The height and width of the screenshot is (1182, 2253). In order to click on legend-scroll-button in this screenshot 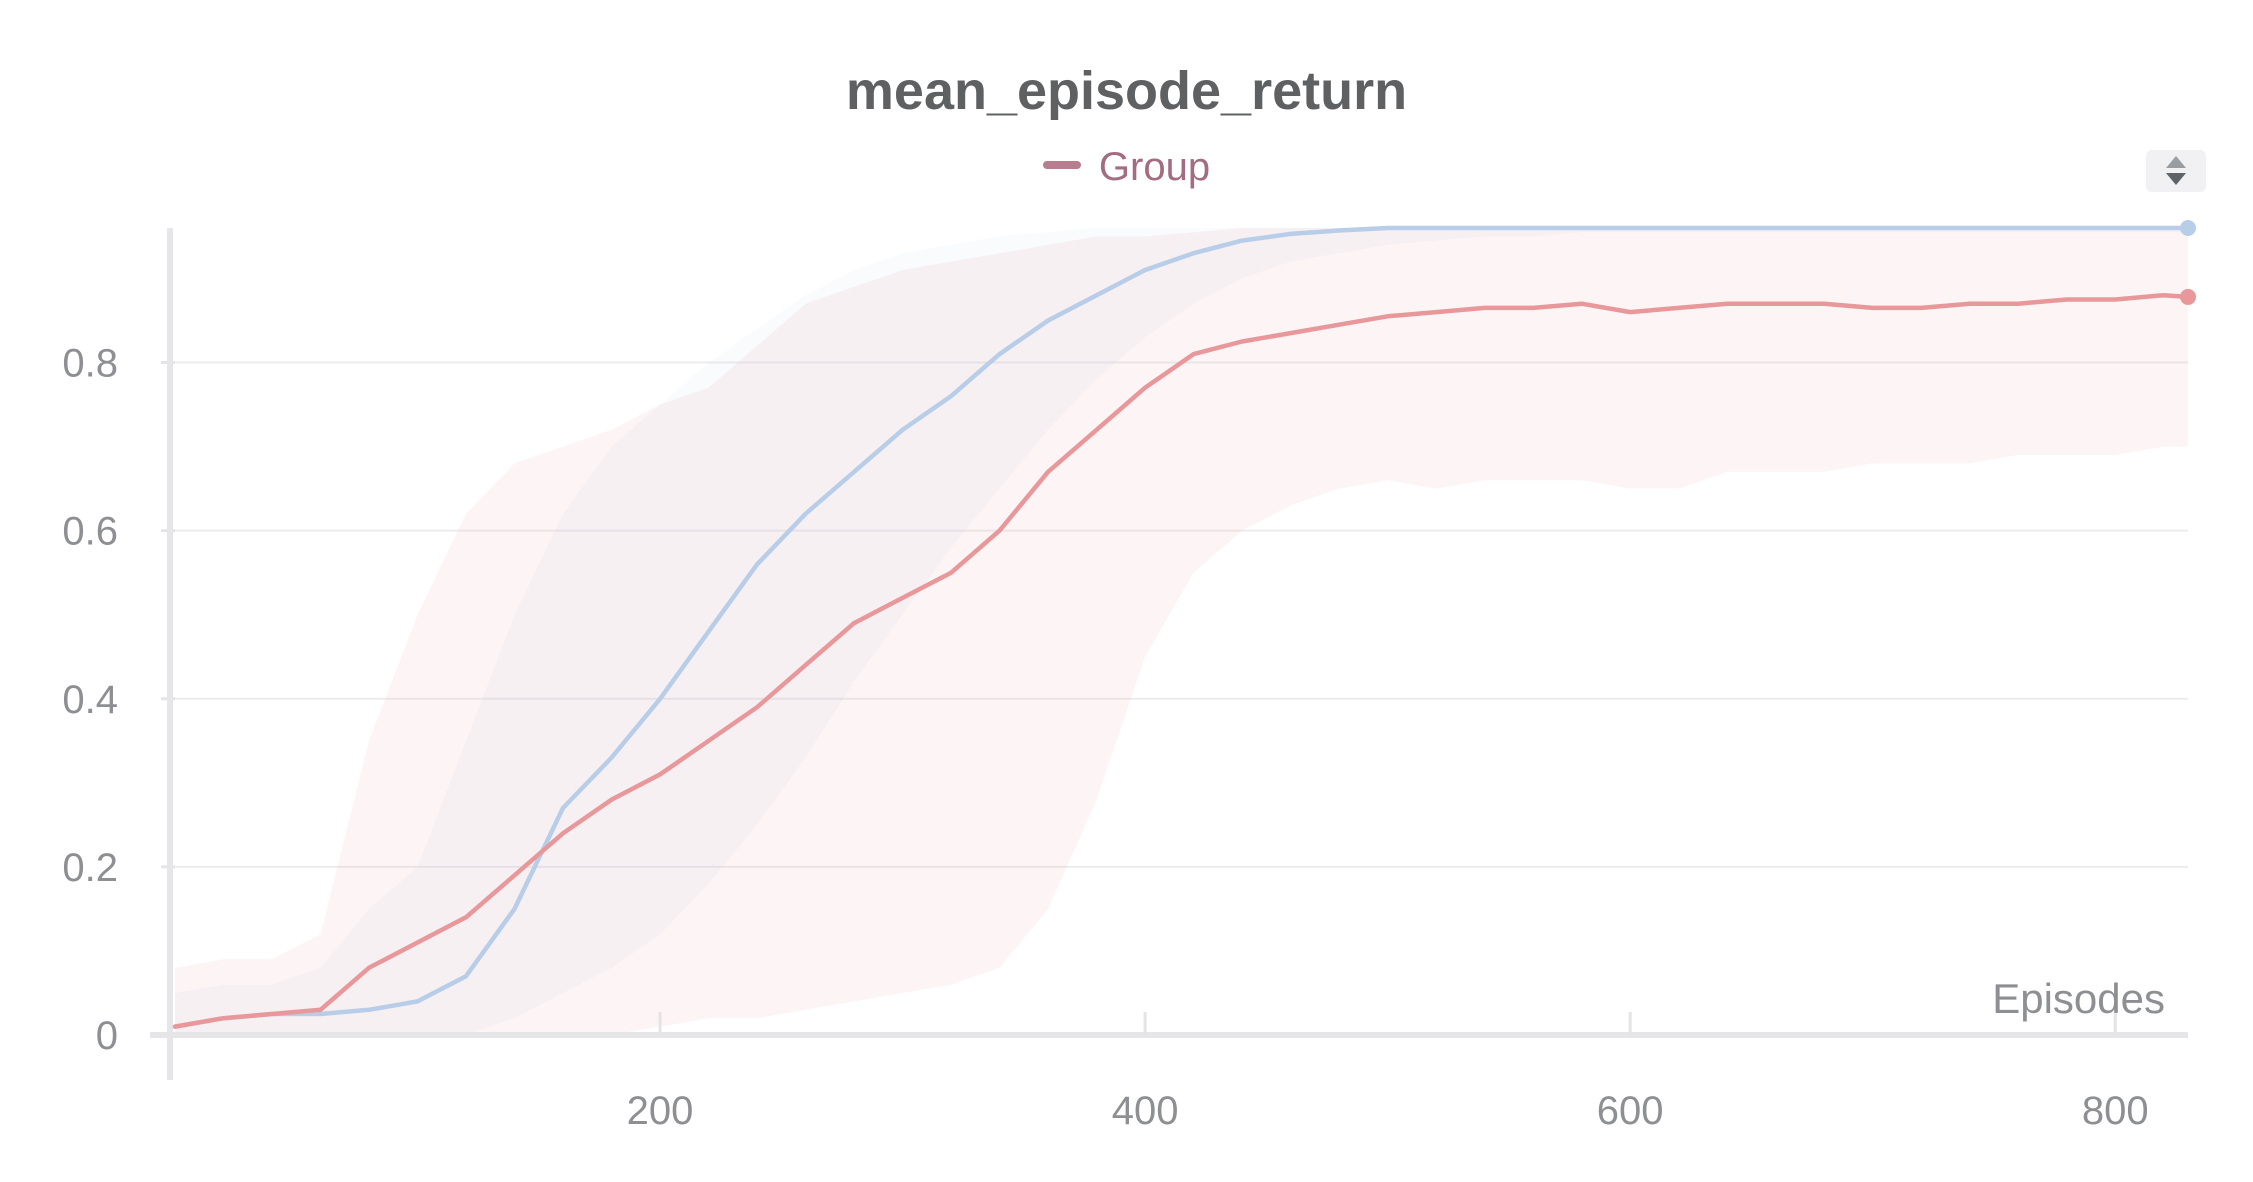, I will do `click(2176, 171)`.